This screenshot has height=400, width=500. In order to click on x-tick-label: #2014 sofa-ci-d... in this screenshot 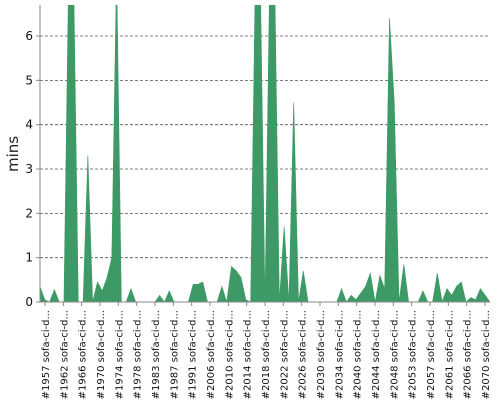, I will do `click(248, 354)`.